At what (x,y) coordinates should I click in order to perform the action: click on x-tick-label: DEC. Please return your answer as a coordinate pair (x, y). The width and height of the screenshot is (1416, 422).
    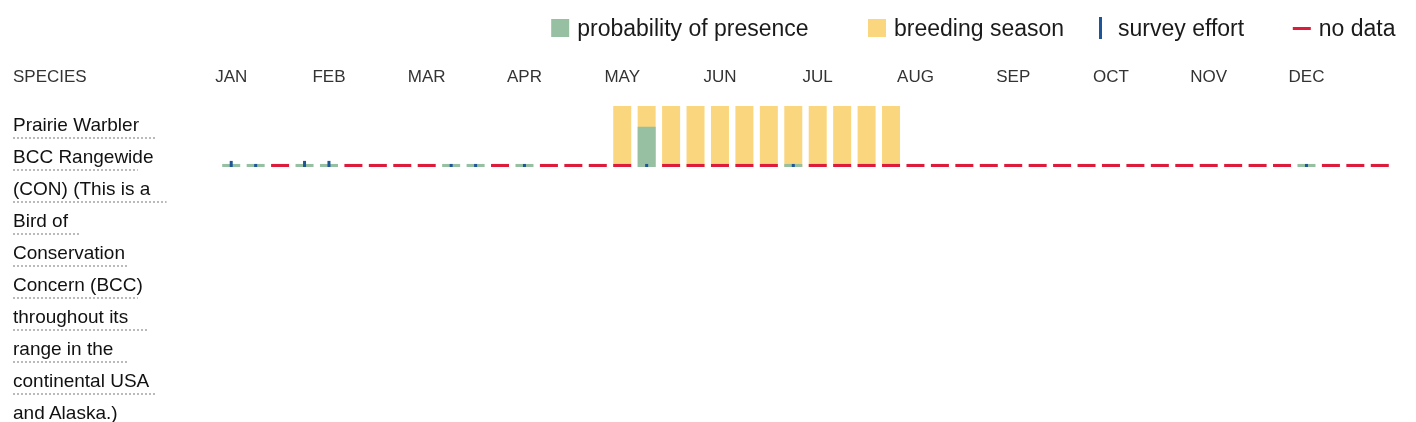
    Looking at the image, I should click on (1306, 76).